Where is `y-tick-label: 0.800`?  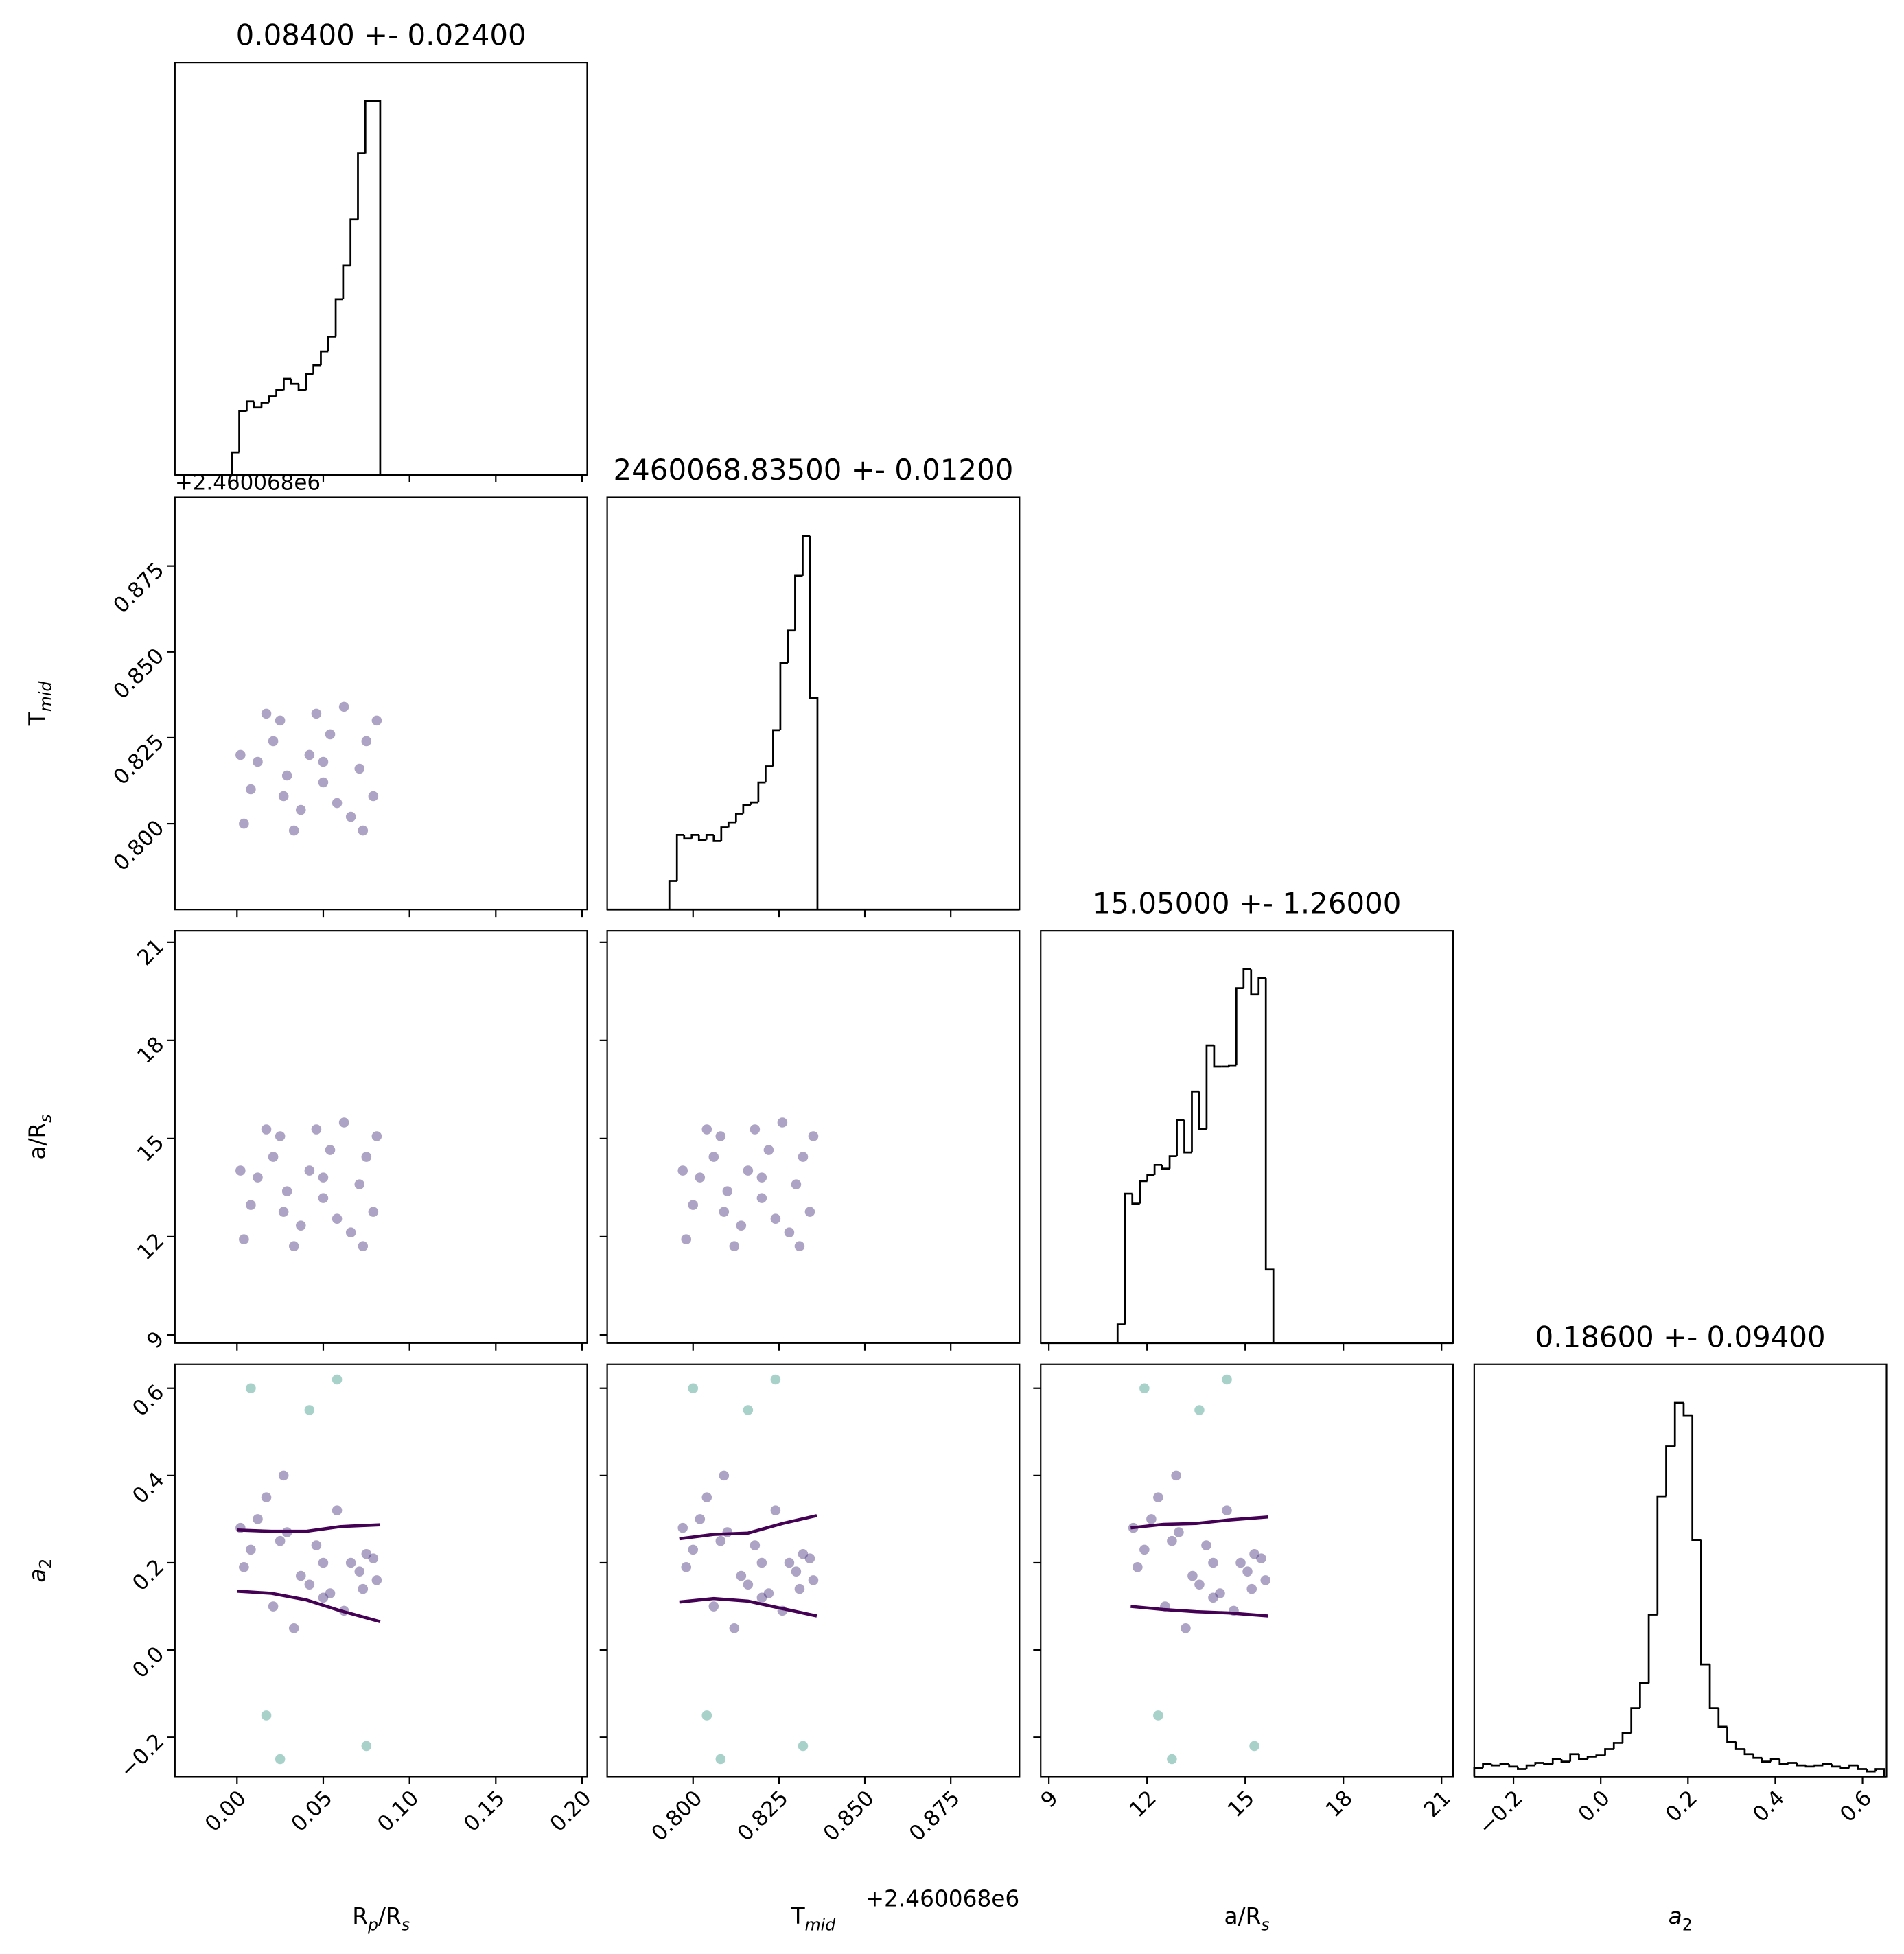
y-tick-label: 0.800 is located at coordinates (138, 845).